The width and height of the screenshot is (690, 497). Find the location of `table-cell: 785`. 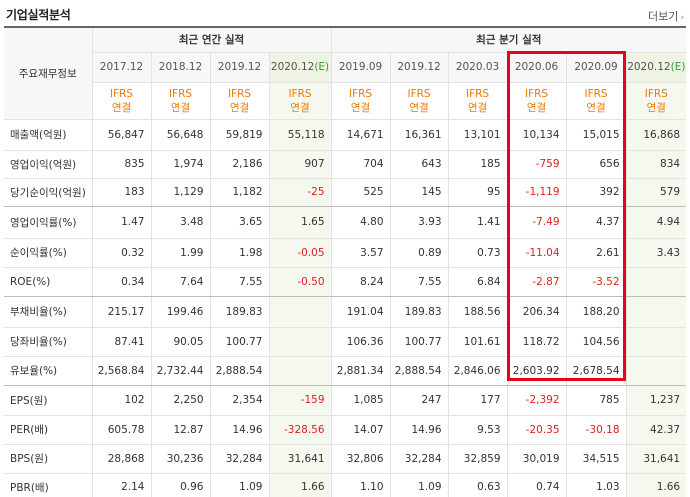

table-cell: 785 is located at coordinates (596, 400).